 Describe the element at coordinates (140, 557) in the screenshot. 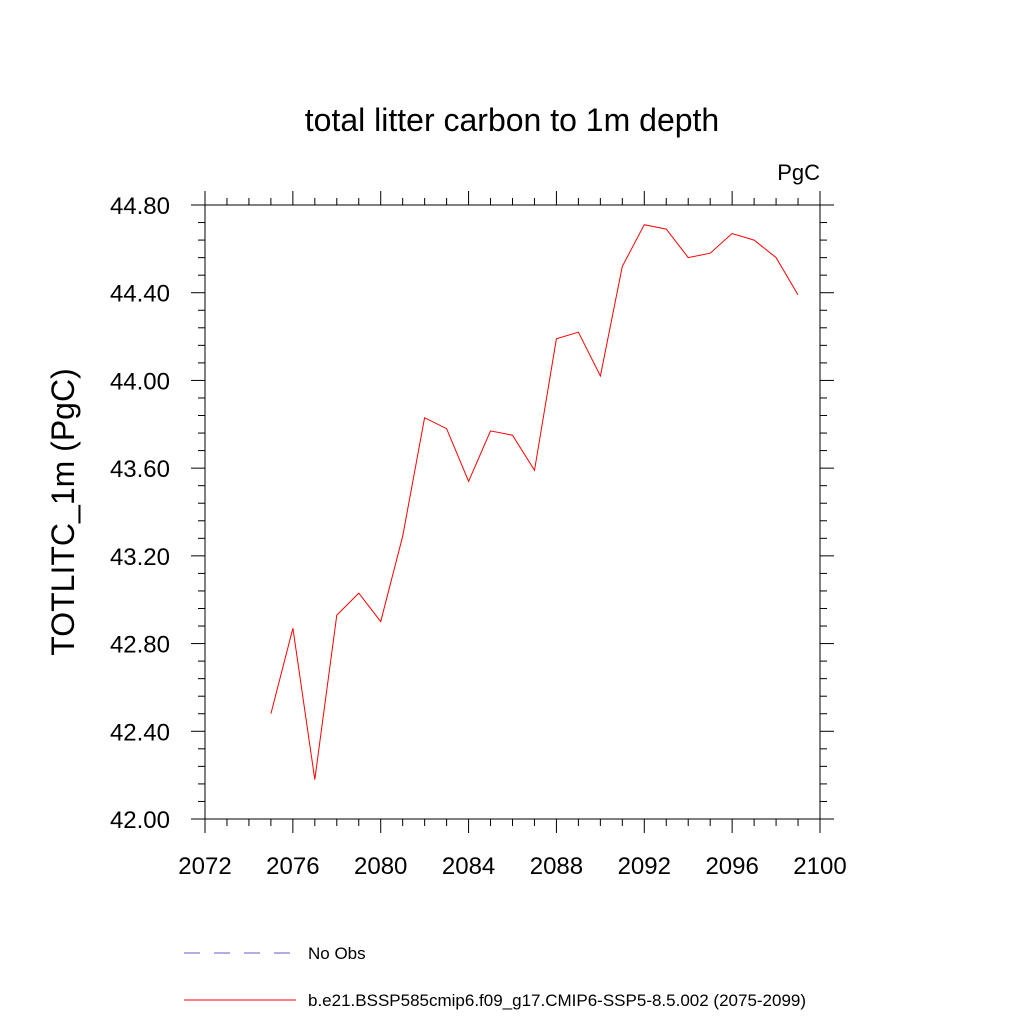

I see `y-tick-label: 43.20` at that location.